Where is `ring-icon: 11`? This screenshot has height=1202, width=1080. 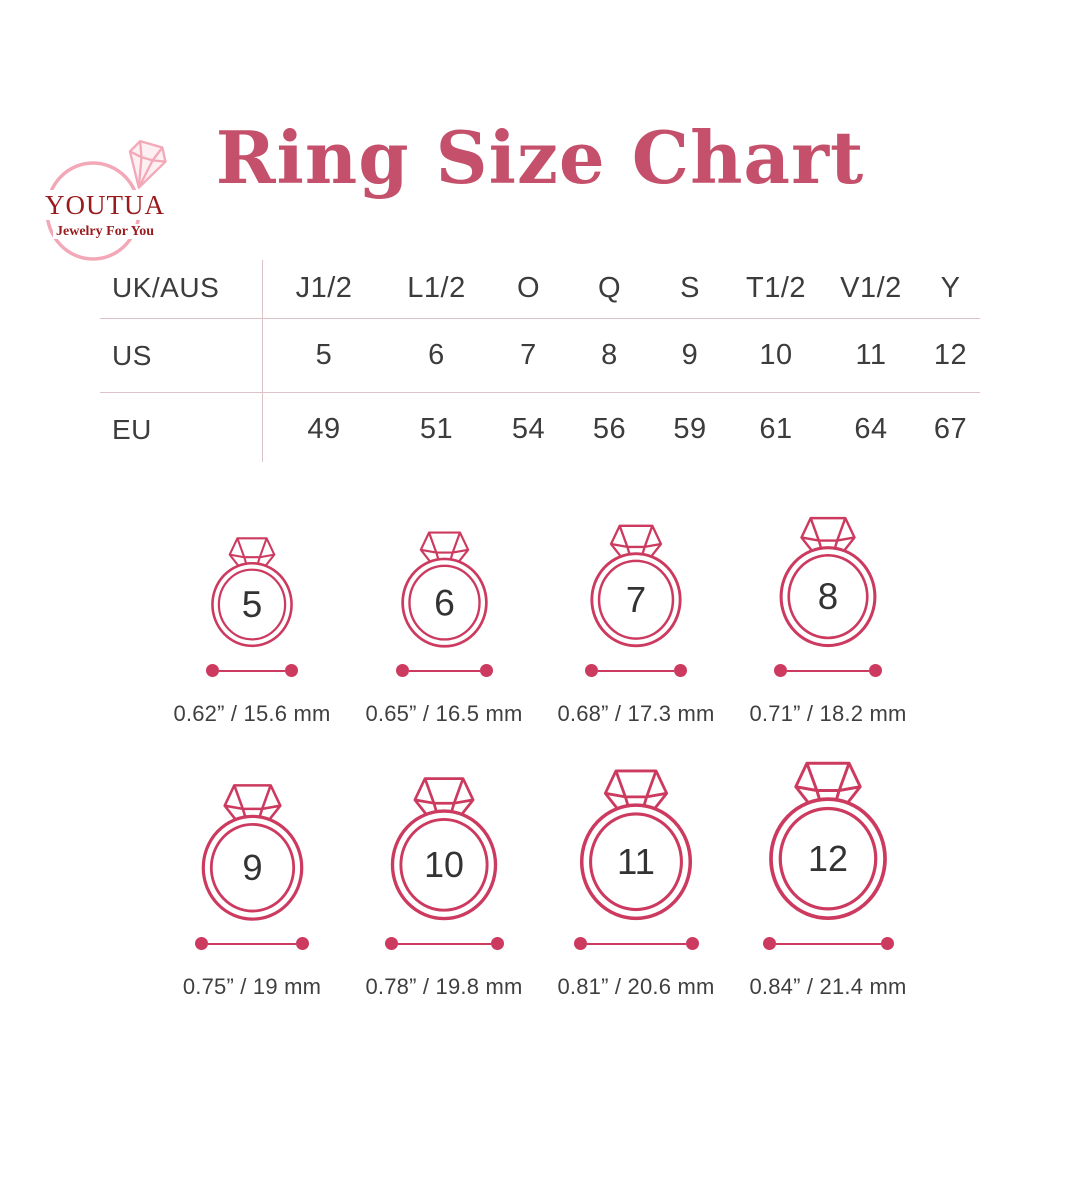 ring-icon: 11 is located at coordinates (636, 845).